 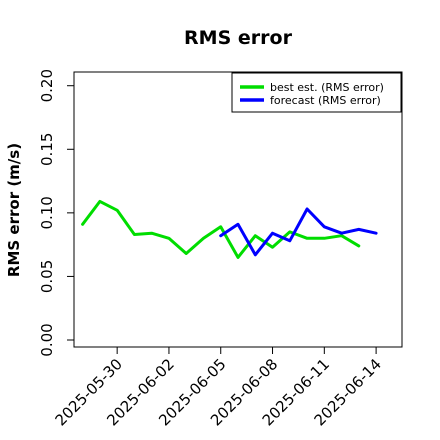 I want to click on y-tick-label: 0.15, so click(x=47, y=149).